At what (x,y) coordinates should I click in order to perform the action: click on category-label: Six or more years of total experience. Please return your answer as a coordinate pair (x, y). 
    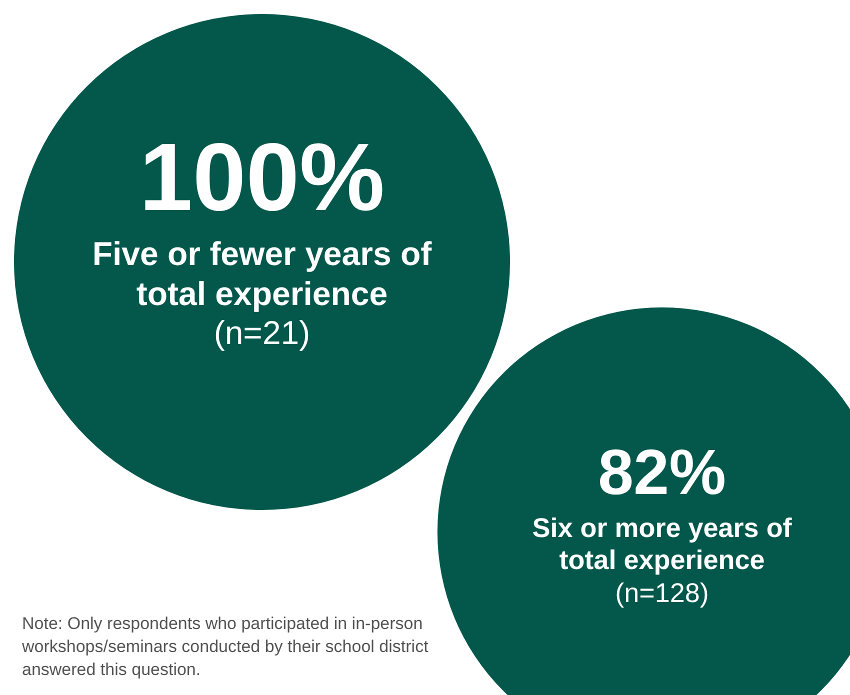
    Looking at the image, I should click on (662, 544).